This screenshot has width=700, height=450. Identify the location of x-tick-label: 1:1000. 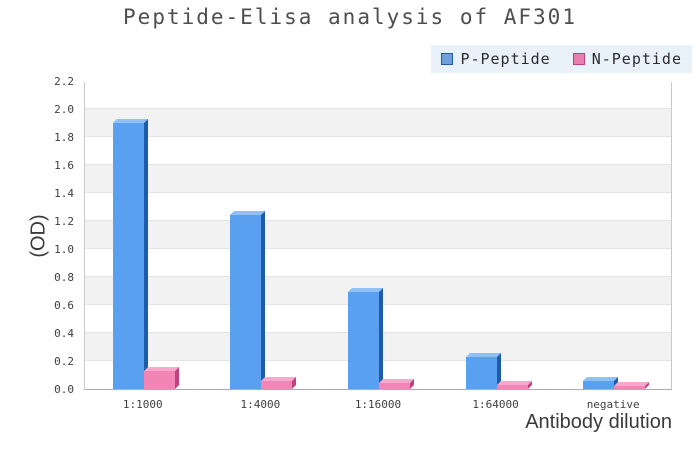
(142, 404).